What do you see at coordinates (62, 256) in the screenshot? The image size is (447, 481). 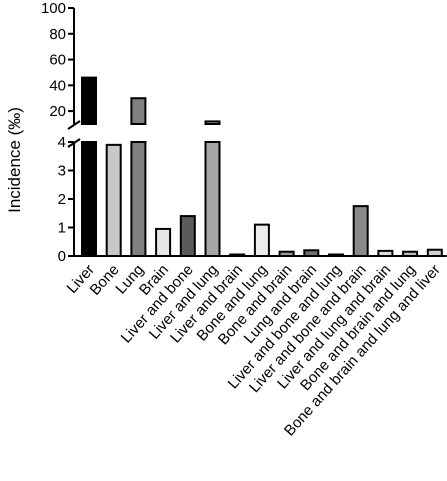 I see `y-tick-label: 0` at bounding box center [62, 256].